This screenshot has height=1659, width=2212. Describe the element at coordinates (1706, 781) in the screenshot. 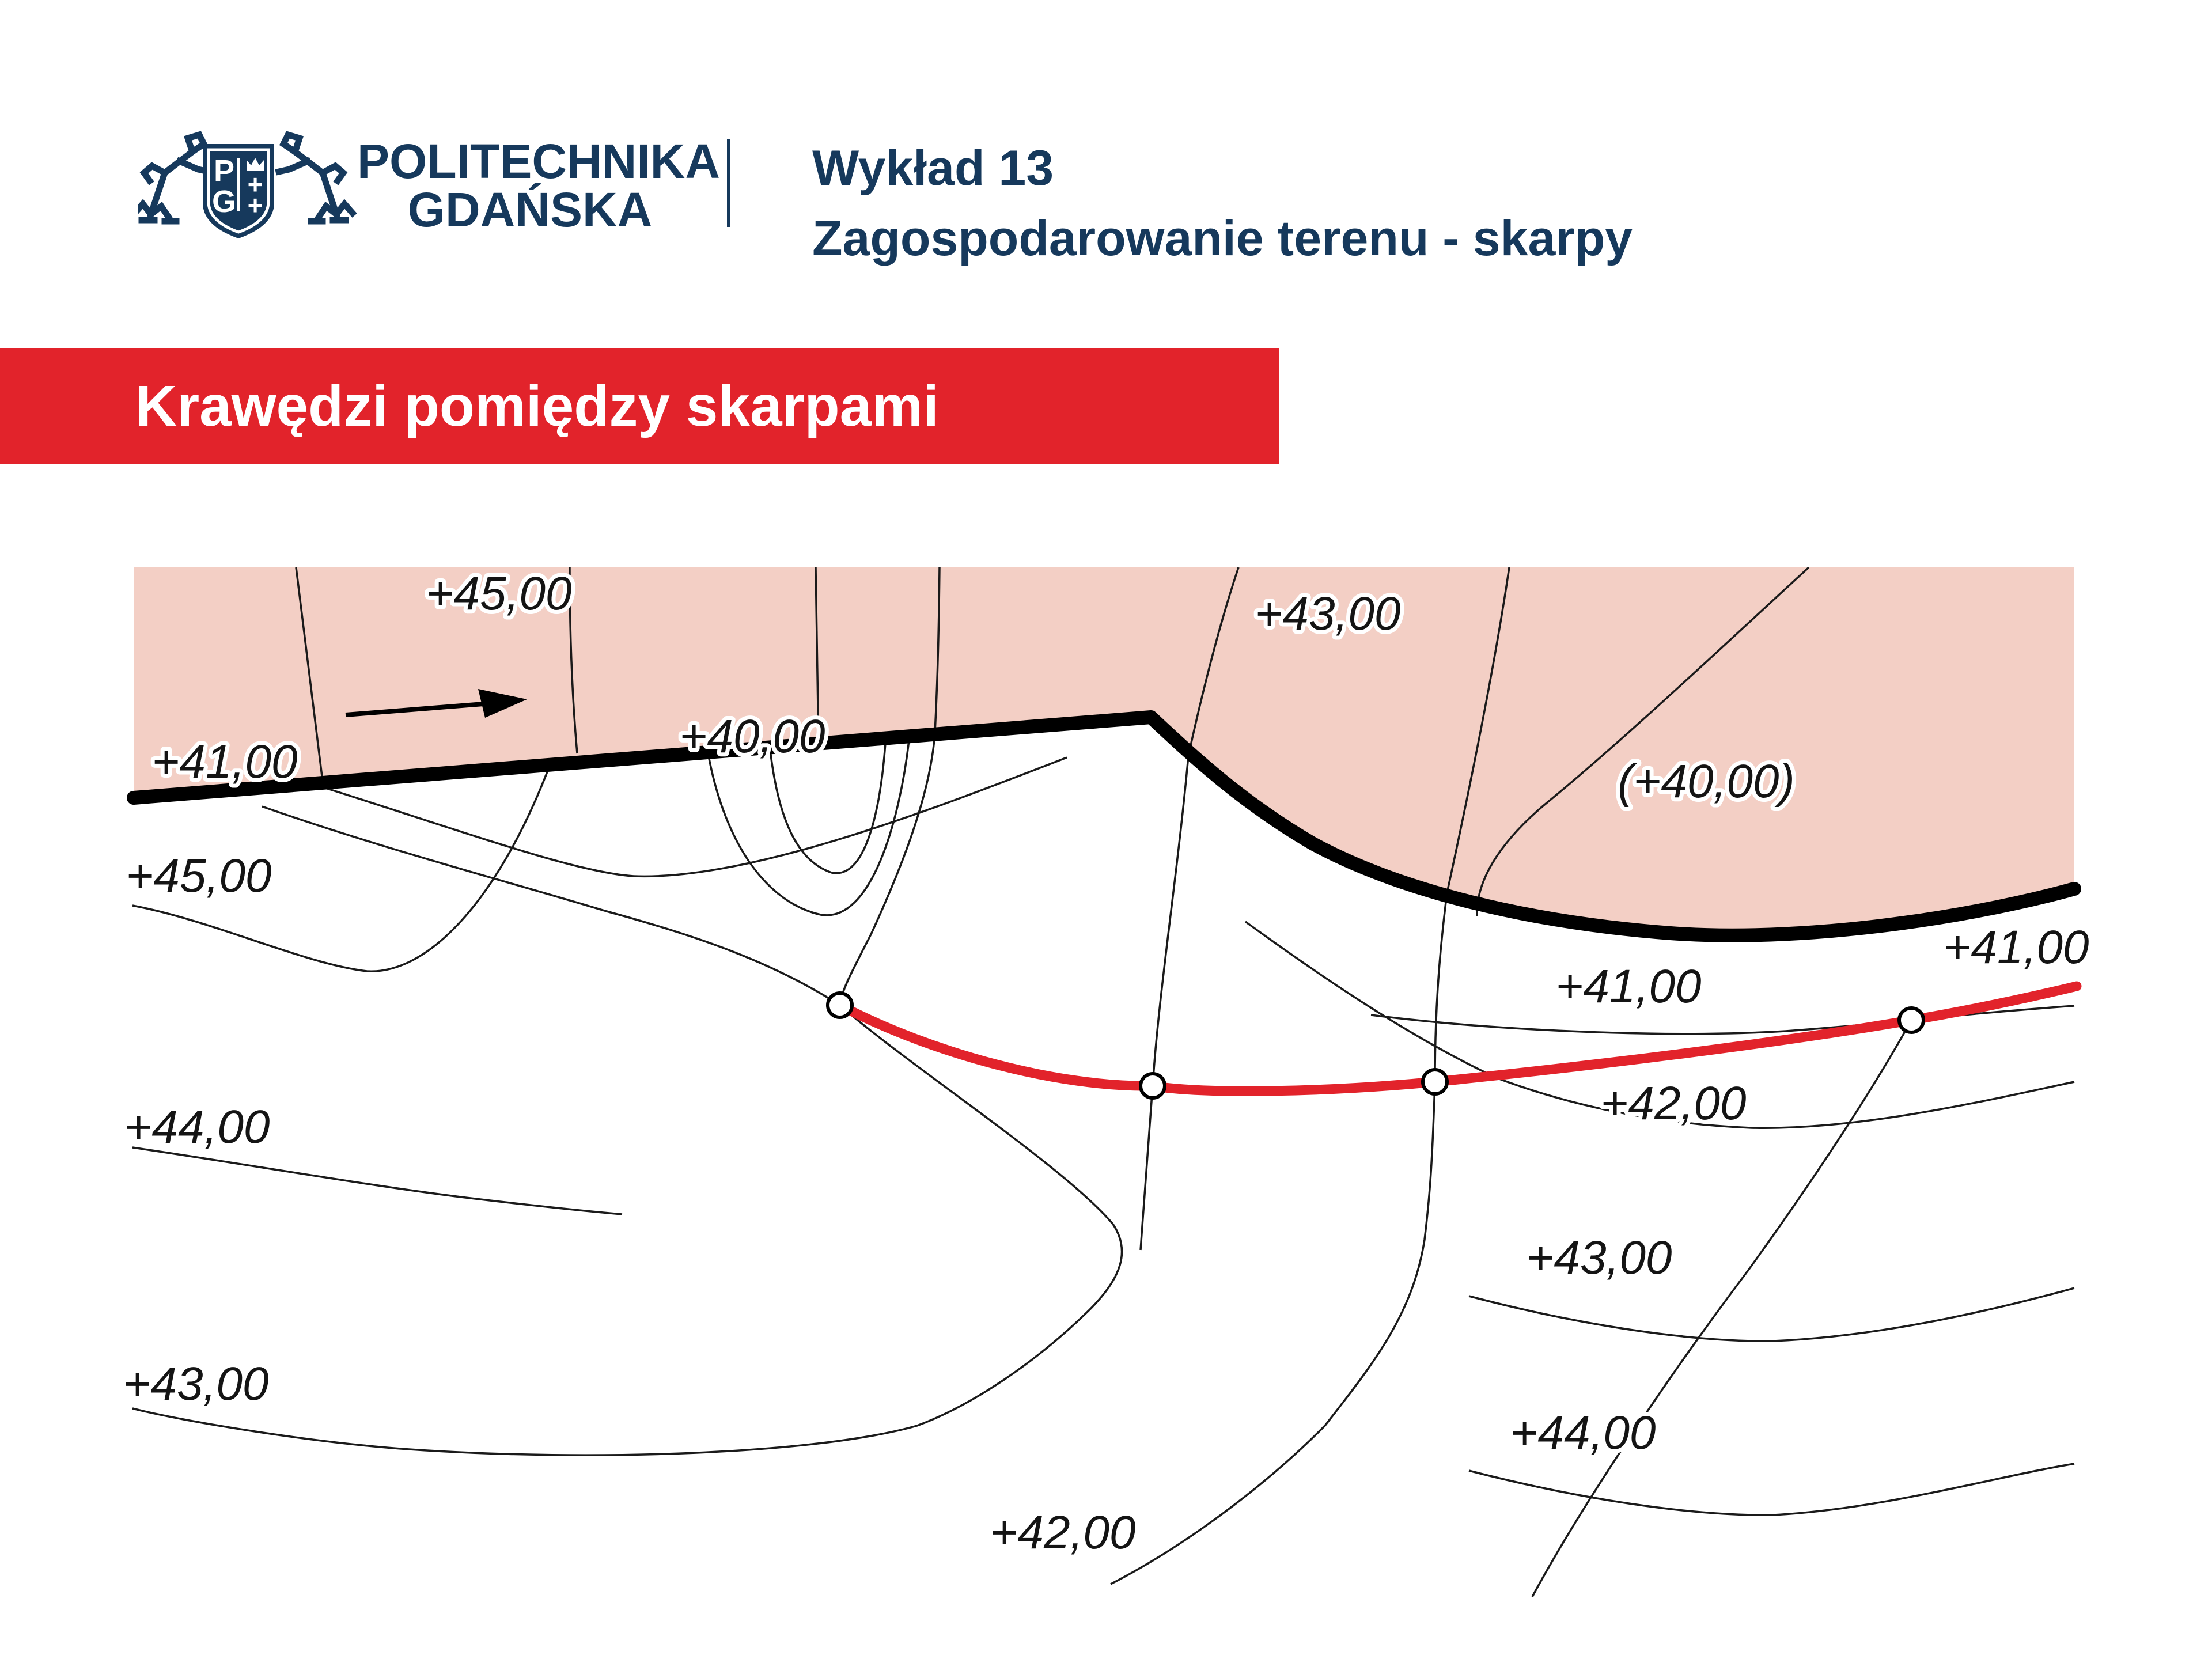

I see `elevation-label: (+40,00)` at that location.